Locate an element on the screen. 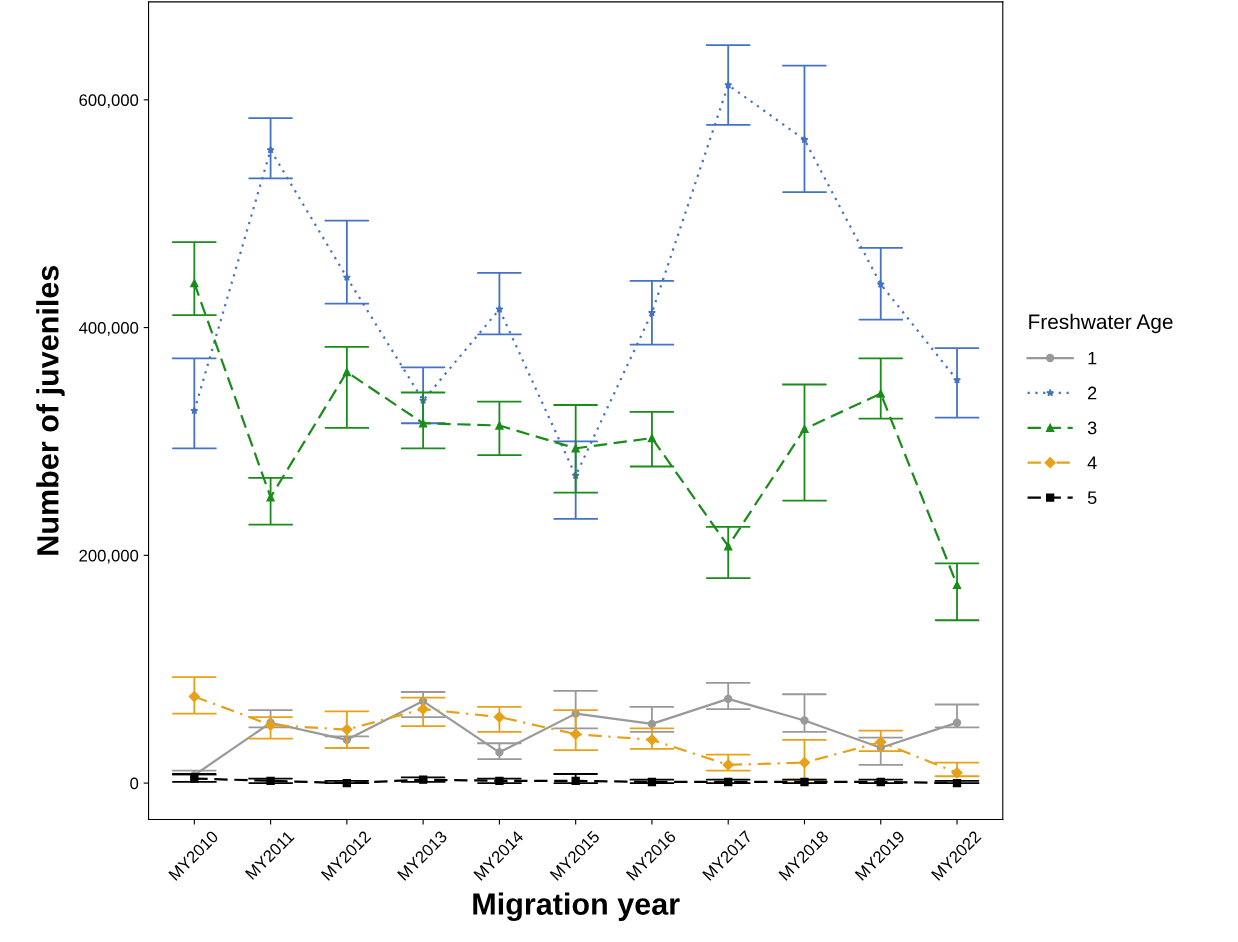 This screenshot has width=1238, height=942. y-axis-title: Number of juveniles is located at coordinates (50, 410).